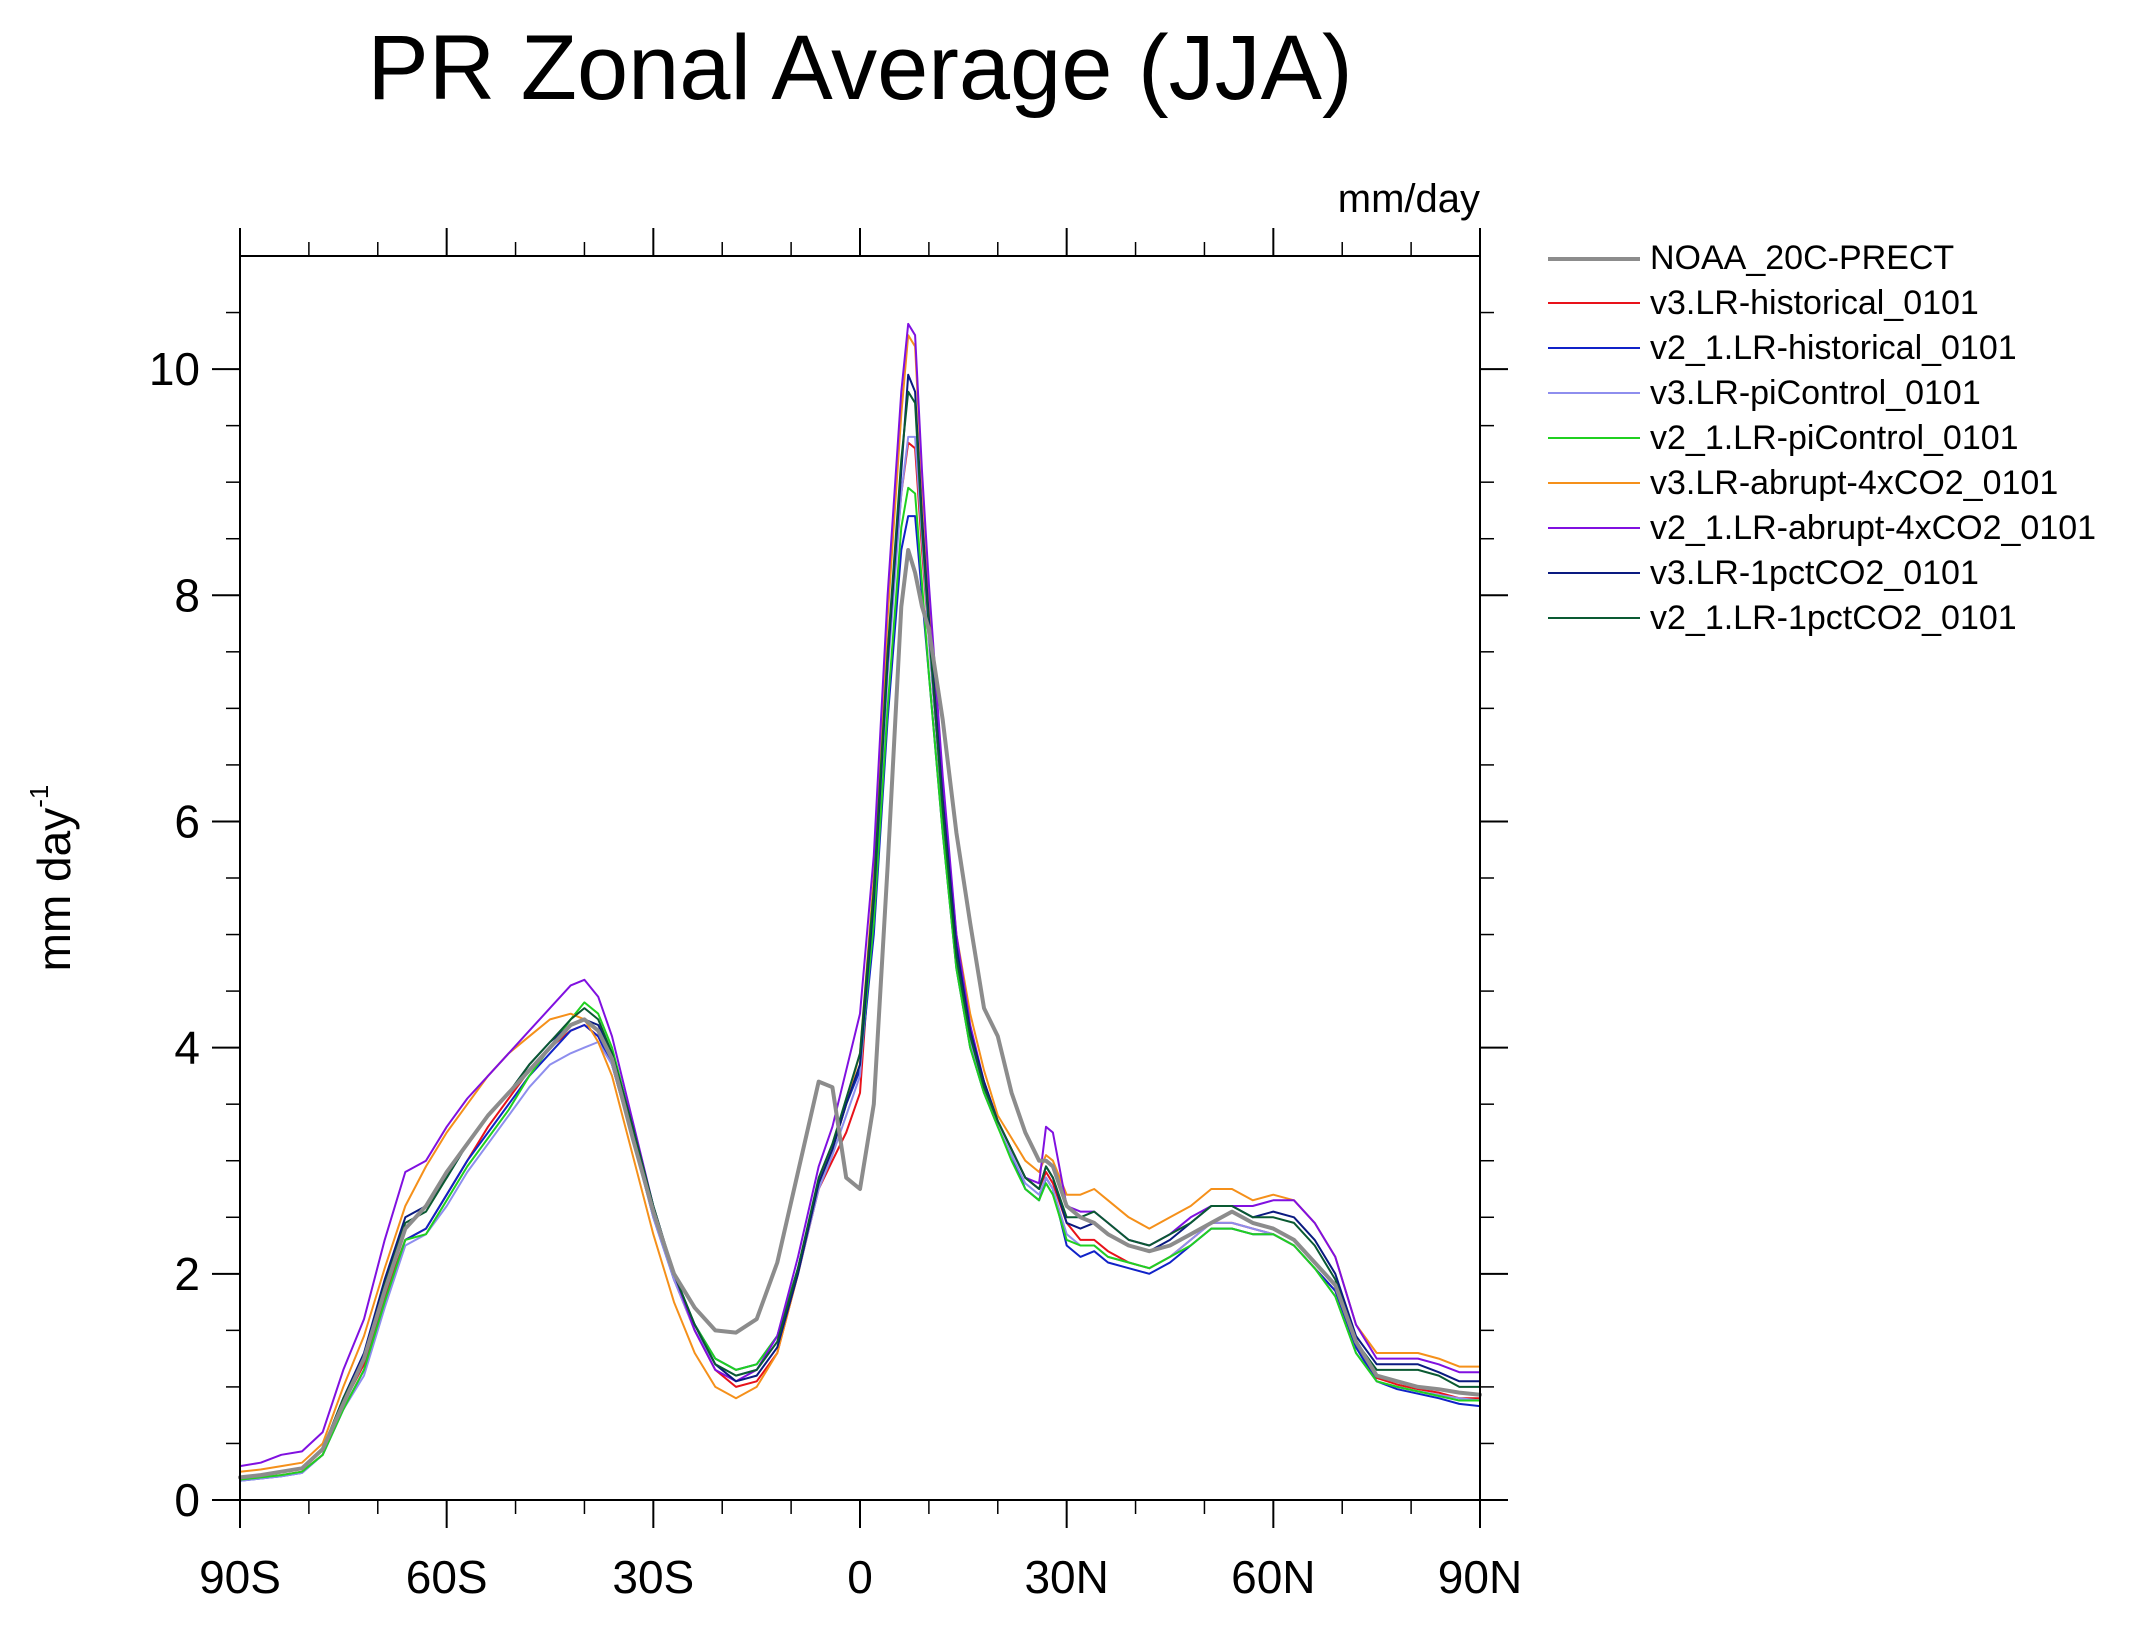  Describe the element at coordinates (240, 1577) in the screenshot. I see `x-tick-label: 90S` at that location.